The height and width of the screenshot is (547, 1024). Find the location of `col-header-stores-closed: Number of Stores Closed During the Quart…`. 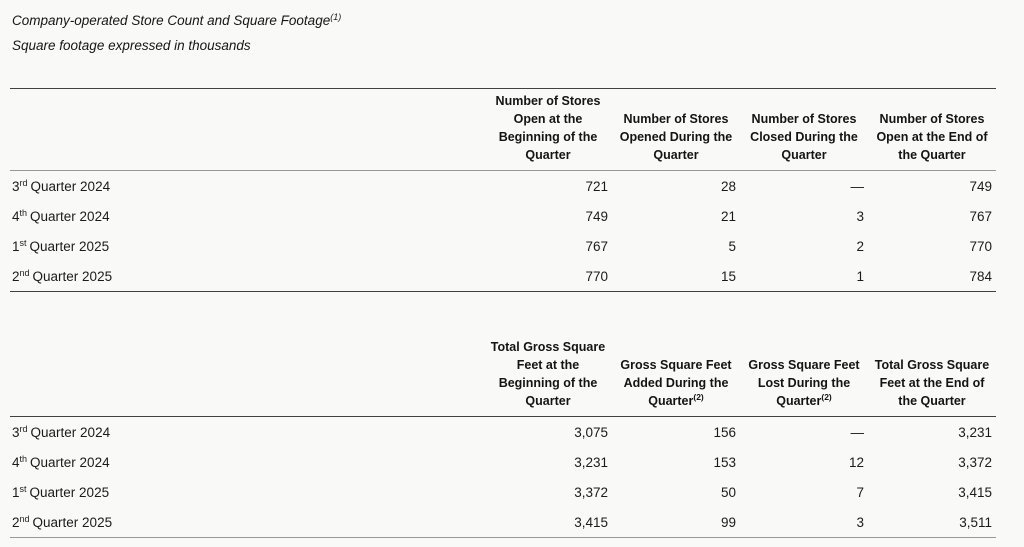

col-header-stores-closed: Number of Stores Closed During the Quart… is located at coordinates (804, 130).